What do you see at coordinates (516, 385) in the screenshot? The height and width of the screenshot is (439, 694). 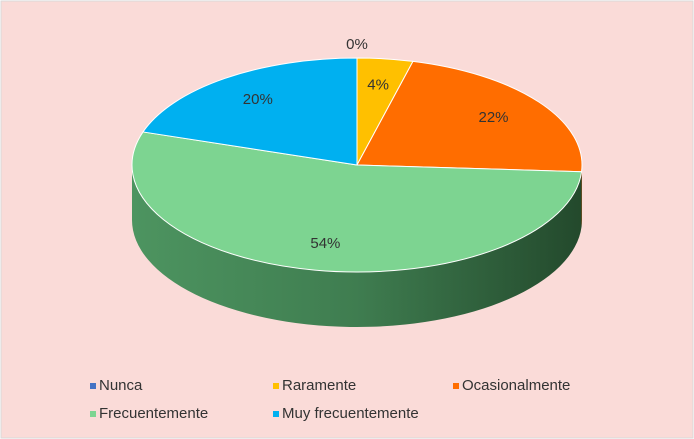 I see `legend-label: Ocasionalmente` at bounding box center [516, 385].